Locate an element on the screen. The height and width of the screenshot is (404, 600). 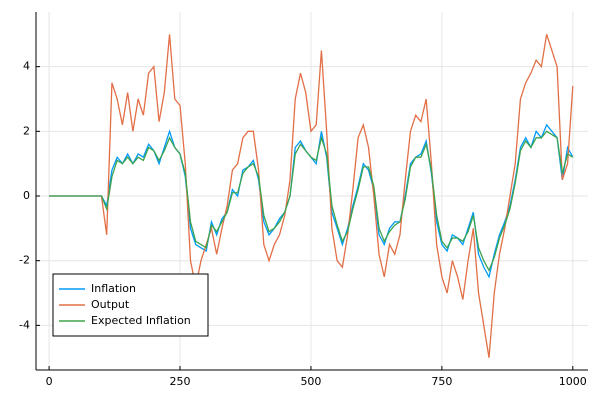
legend-label: Expected Inflation is located at coordinates (141, 320).